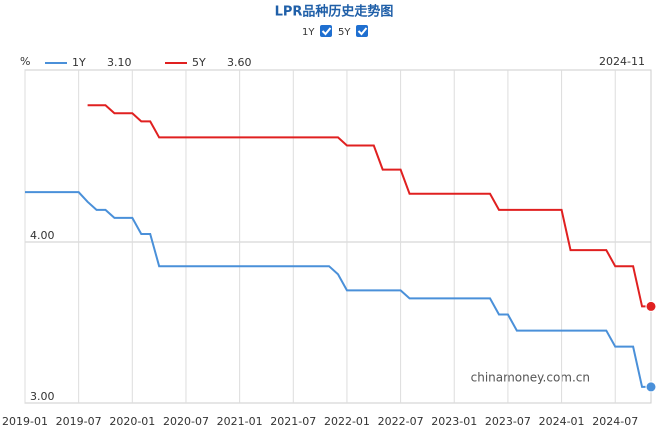 The width and height of the screenshot is (668, 435). I want to click on x-tick-label: 2019-07, so click(79, 421).